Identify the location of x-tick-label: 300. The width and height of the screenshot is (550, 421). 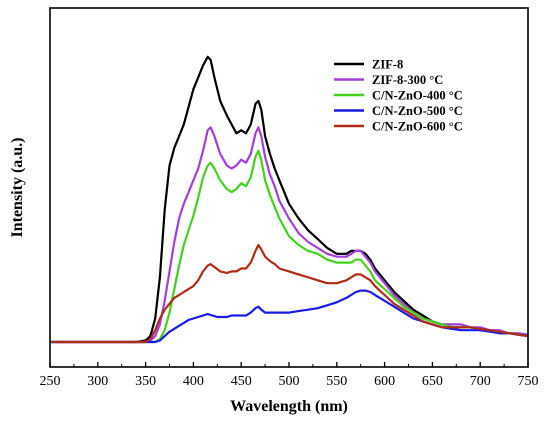
(97, 381).